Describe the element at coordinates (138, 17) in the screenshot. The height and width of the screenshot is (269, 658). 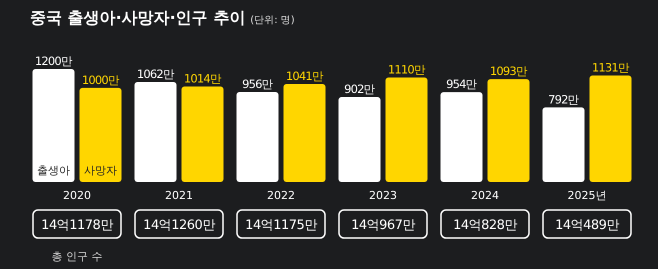
I see `chart-title: 중국 출생아·사망자·인구 추이` at that location.